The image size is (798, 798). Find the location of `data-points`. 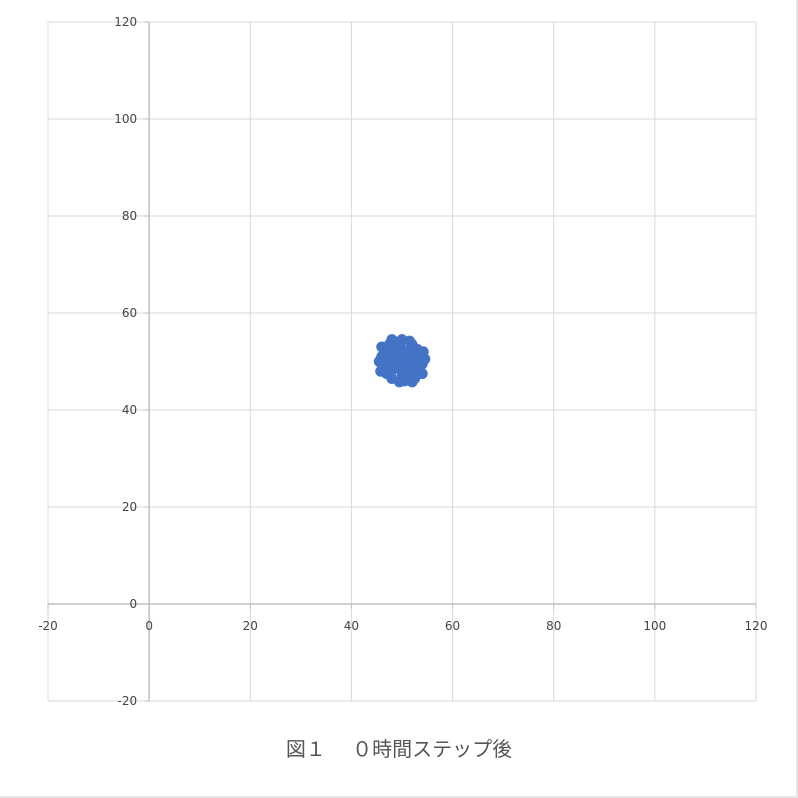

data-points is located at coordinates (402, 361).